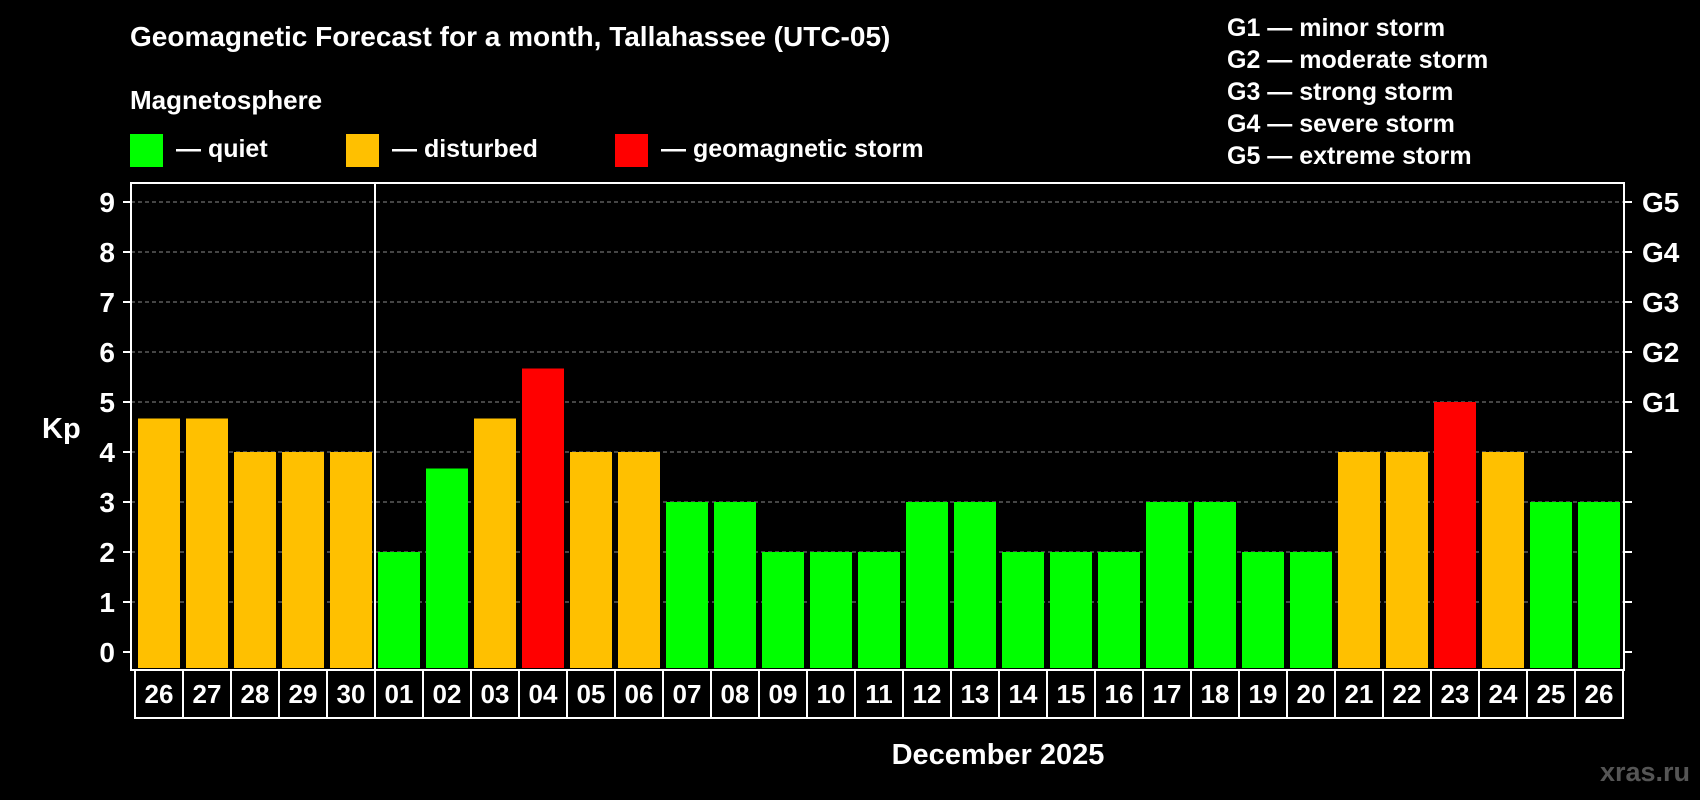 The image size is (1700, 800). What do you see at coordinates (351, 694) in the screenshot?
I see `x-tick-label: 30` at bounding box center [351, 694].